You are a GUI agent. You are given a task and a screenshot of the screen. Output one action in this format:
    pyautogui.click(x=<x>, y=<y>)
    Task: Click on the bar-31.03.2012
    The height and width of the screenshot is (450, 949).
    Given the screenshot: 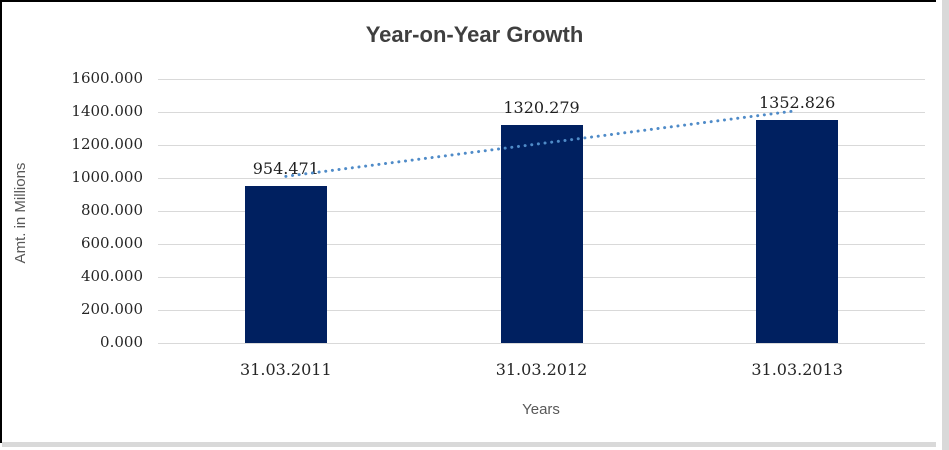 What is the action you would take?
    pyautogui.click(x=541, y=234)
    